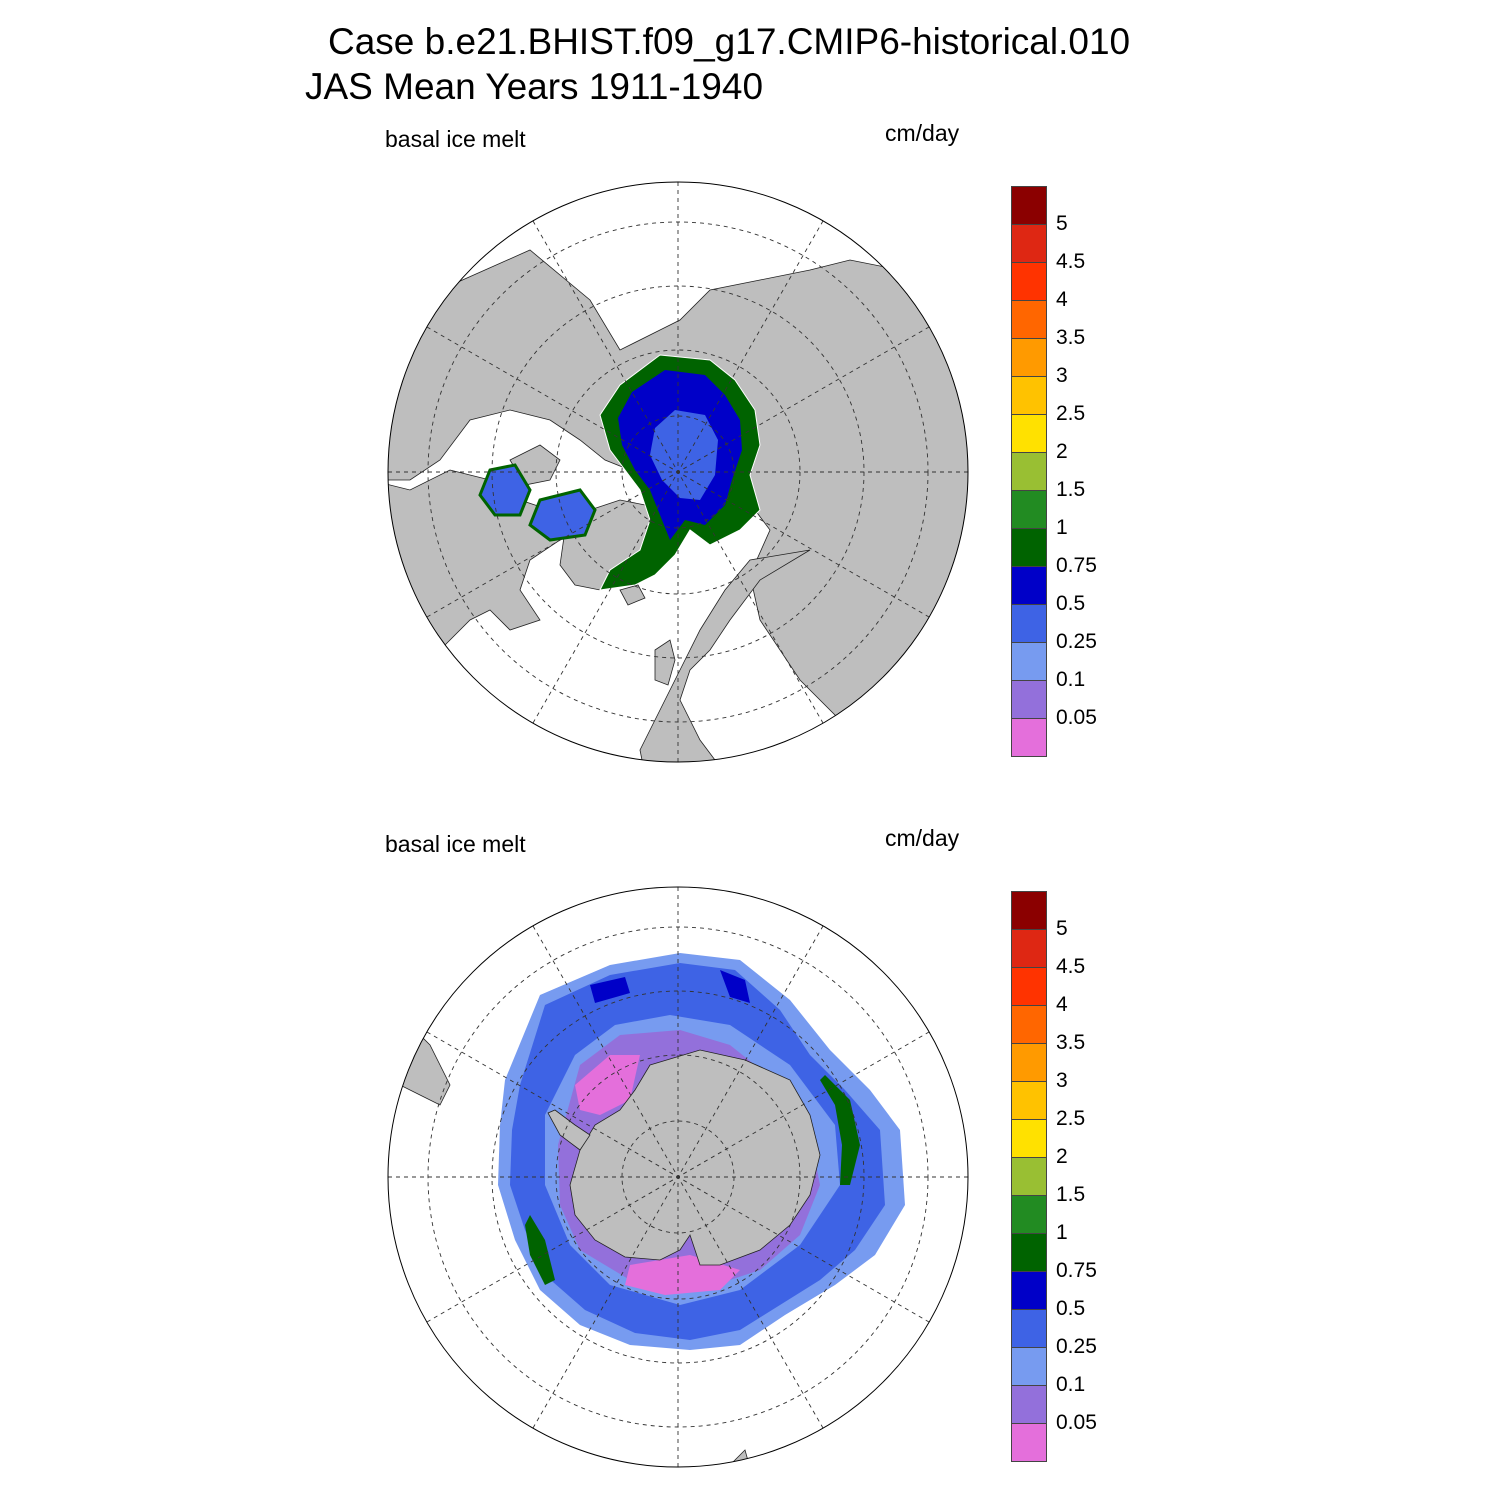 The width and height of the screenshot is (1500, 1500). Describe the element at coordinates (455, 139) in the screenshot. I see `north-variable-label: basal ice melt` at that location.